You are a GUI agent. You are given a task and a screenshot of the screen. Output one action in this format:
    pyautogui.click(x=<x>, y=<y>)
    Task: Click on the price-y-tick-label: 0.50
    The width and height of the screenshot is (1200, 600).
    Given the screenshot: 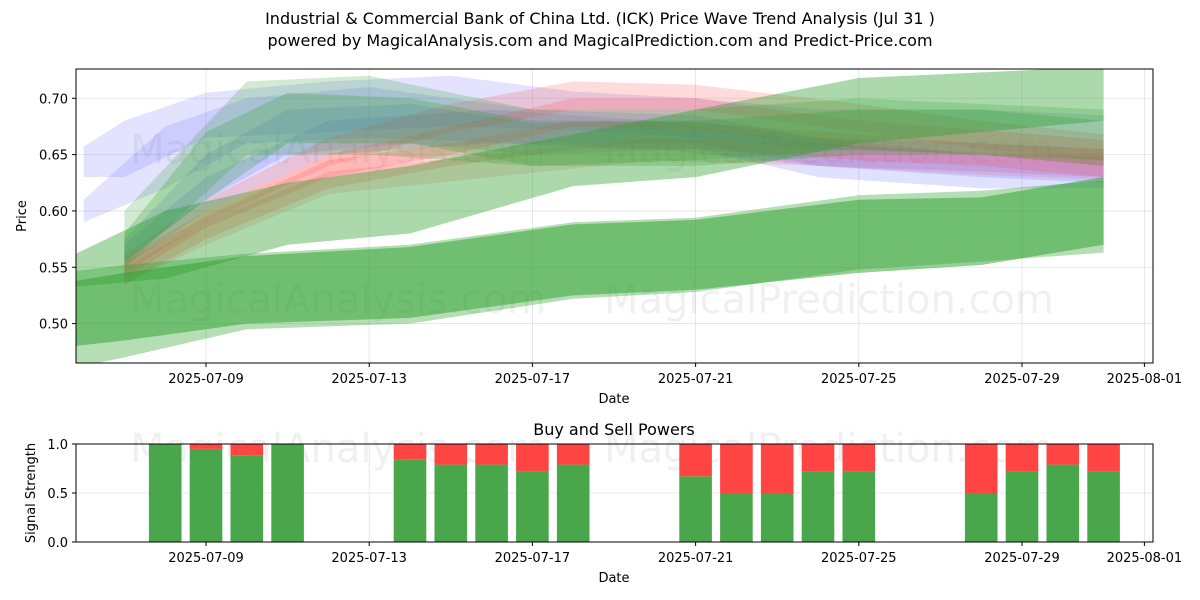 What is the action you would take?
    pyautogui.click(x=53, y=325)
    